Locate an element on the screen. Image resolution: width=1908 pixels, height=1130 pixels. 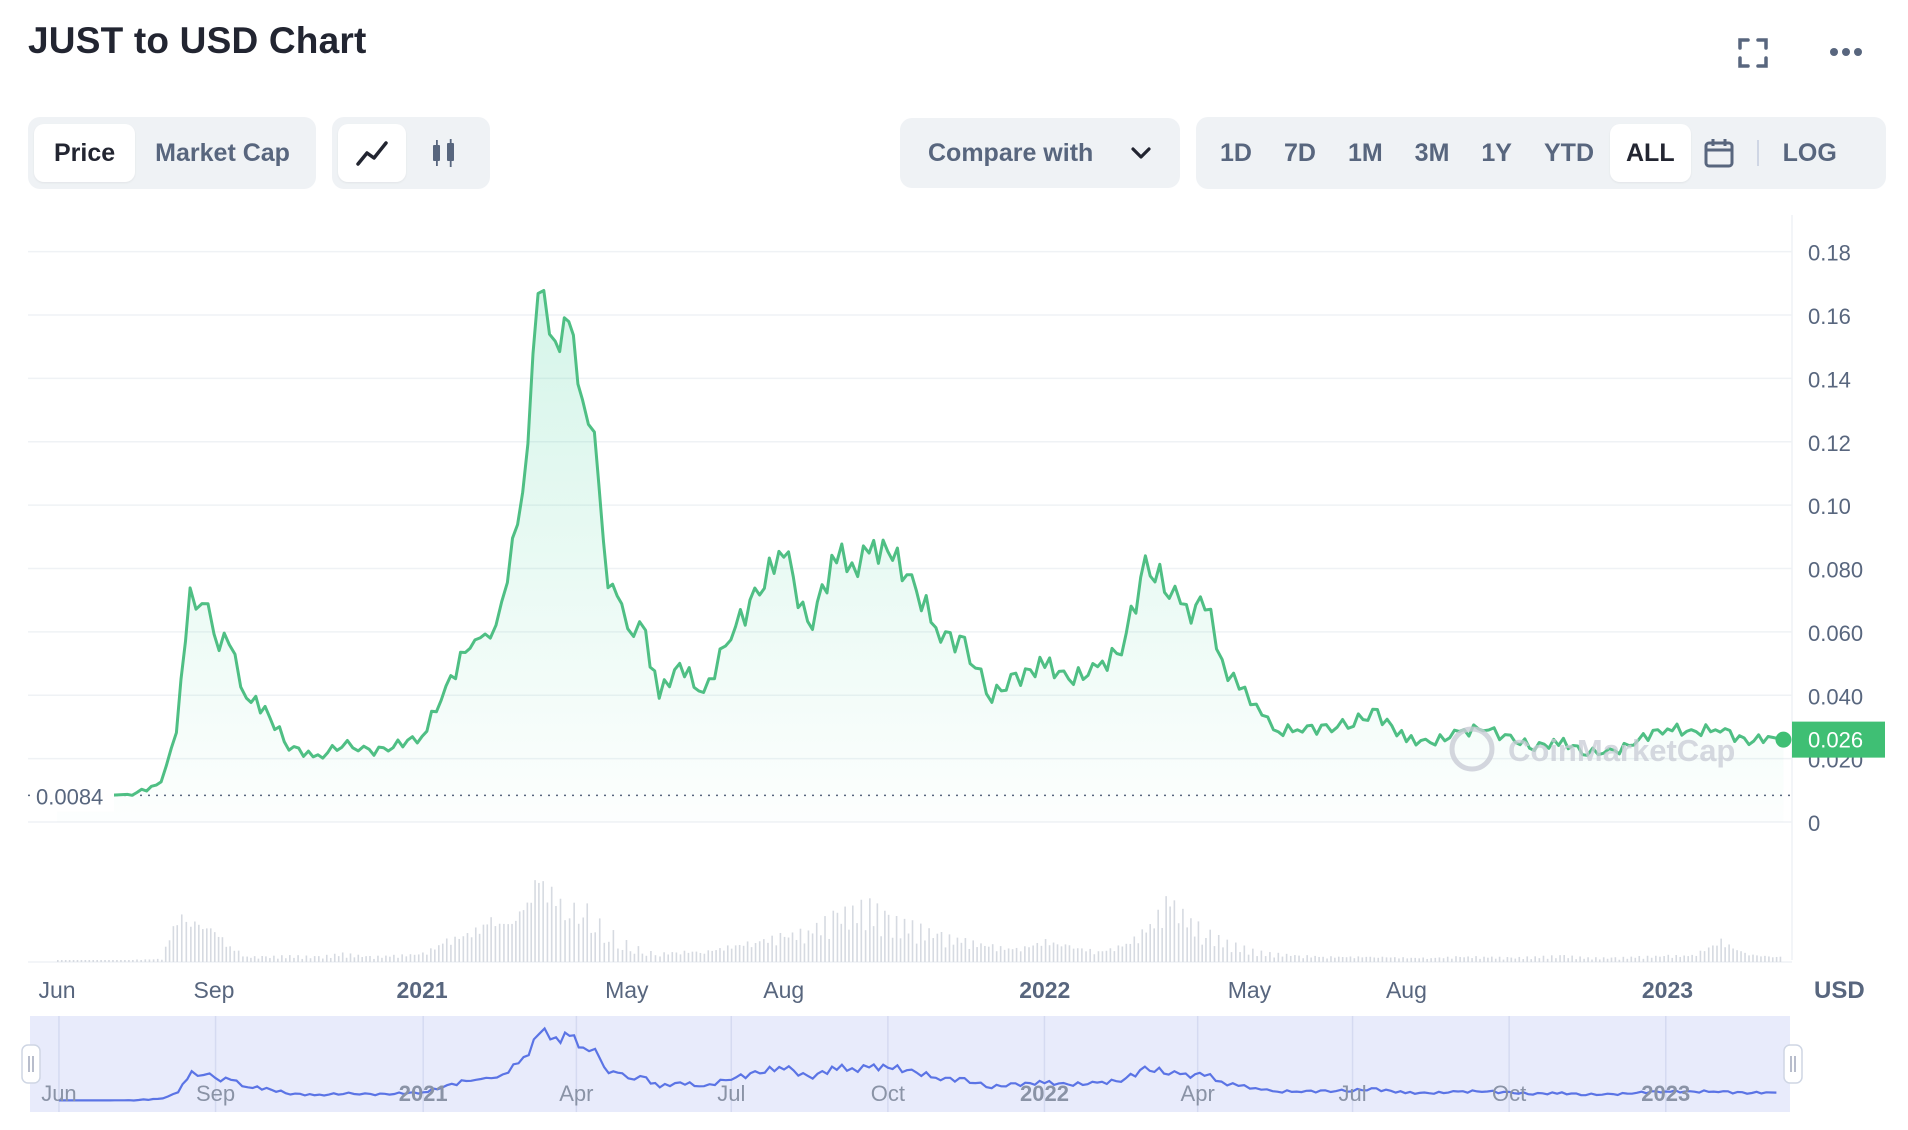
range-1d: 1D is located at coordinates (1236, 152).